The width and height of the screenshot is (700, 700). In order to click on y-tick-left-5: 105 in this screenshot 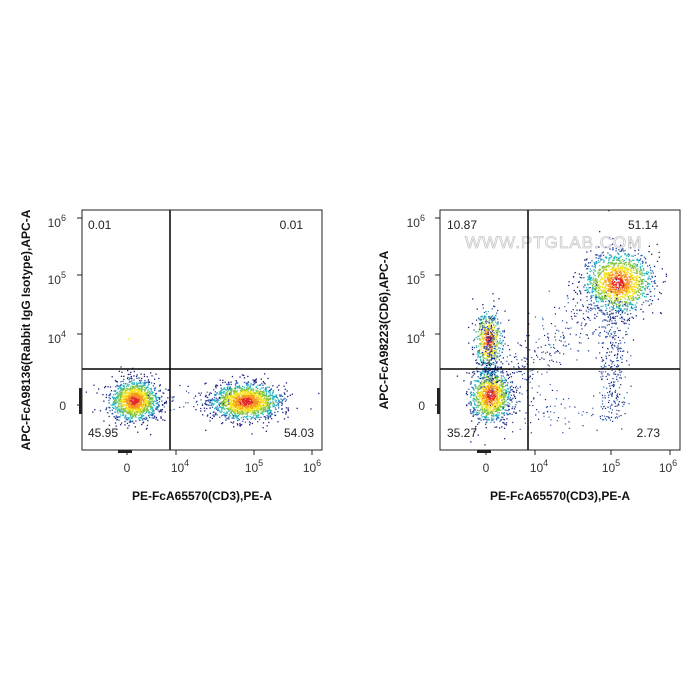, I will do `click(57, 278)`.